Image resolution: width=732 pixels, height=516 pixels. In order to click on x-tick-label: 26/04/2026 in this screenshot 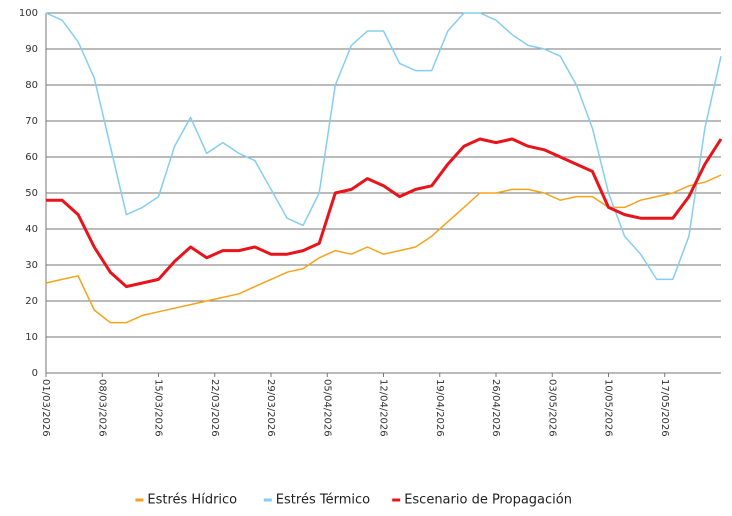, I will do `click(495, 408)`.